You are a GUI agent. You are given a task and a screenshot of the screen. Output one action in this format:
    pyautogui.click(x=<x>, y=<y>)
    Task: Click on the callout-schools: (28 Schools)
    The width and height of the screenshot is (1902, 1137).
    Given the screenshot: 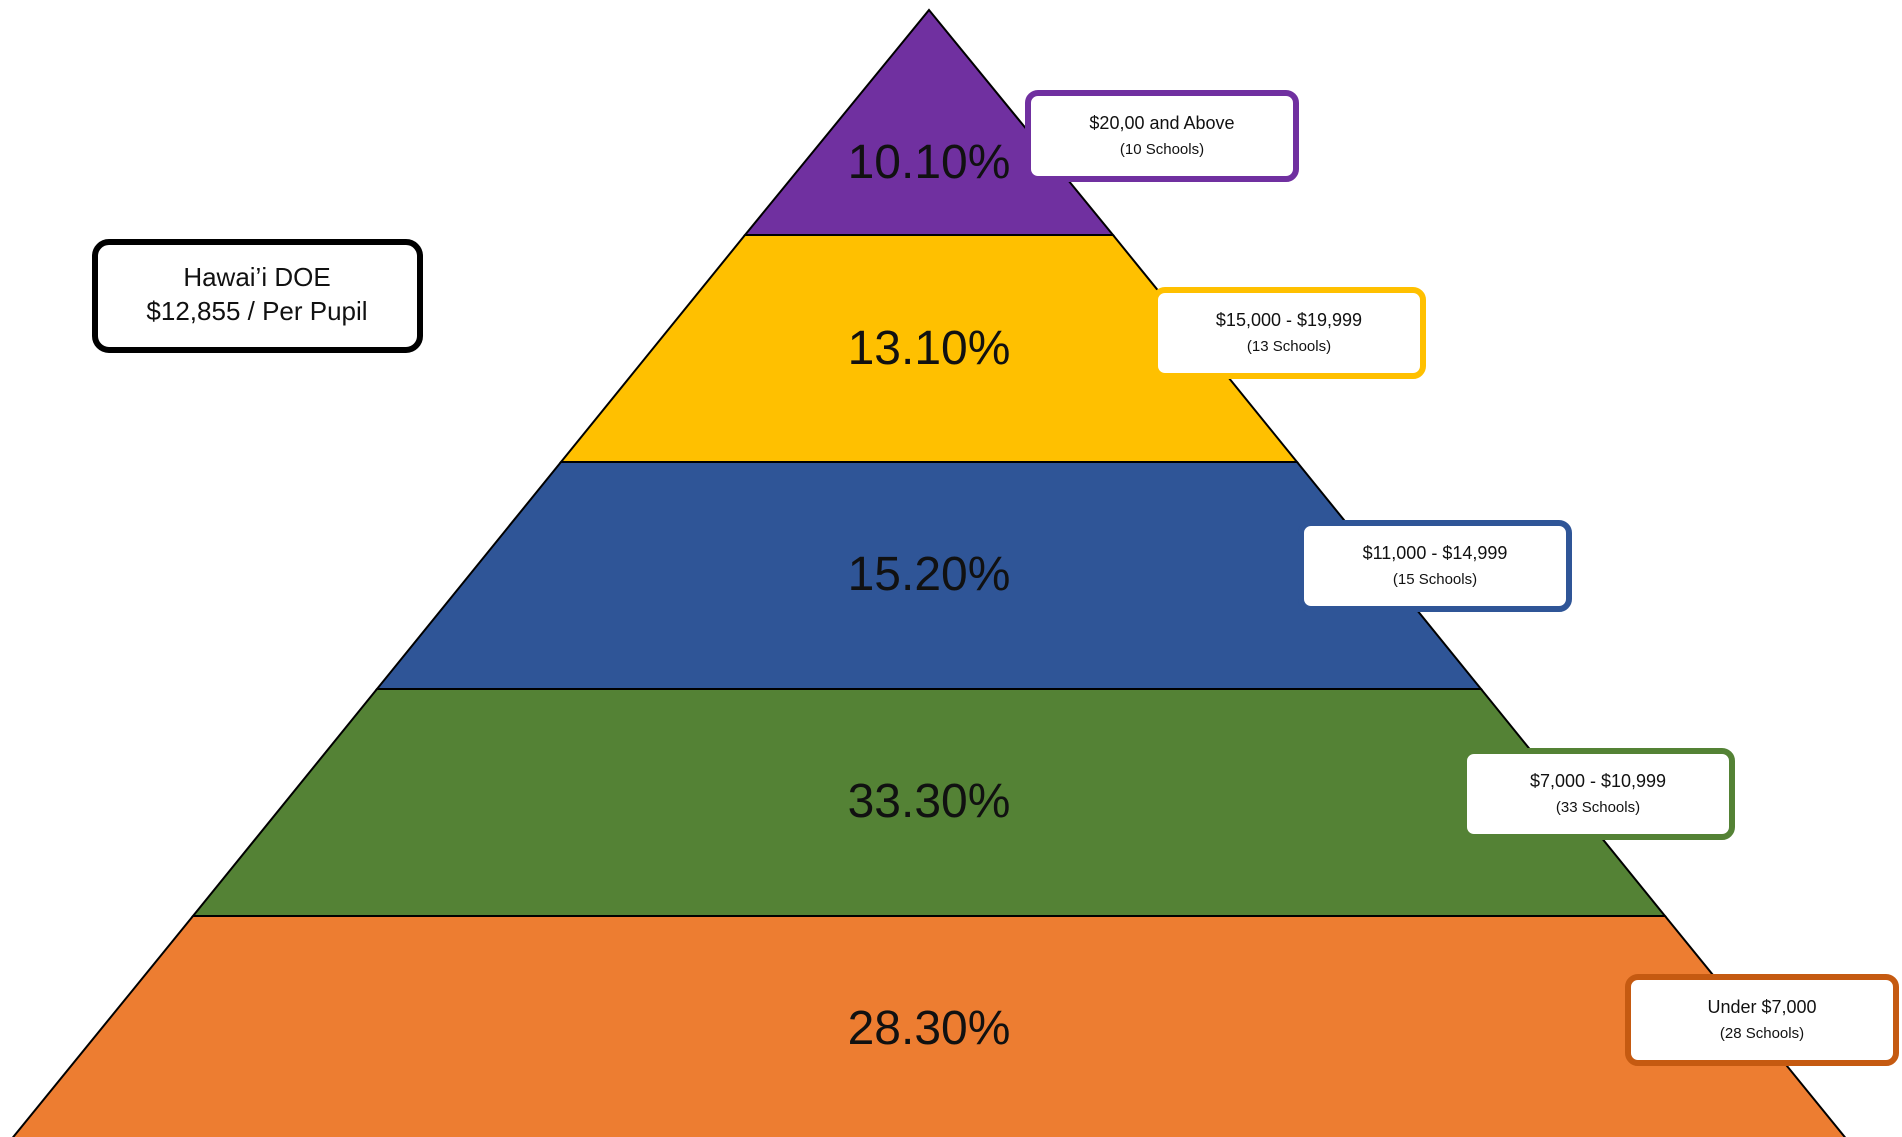 What is the action you would take?
    pyautogui.click(x=1762, y=1033)
    